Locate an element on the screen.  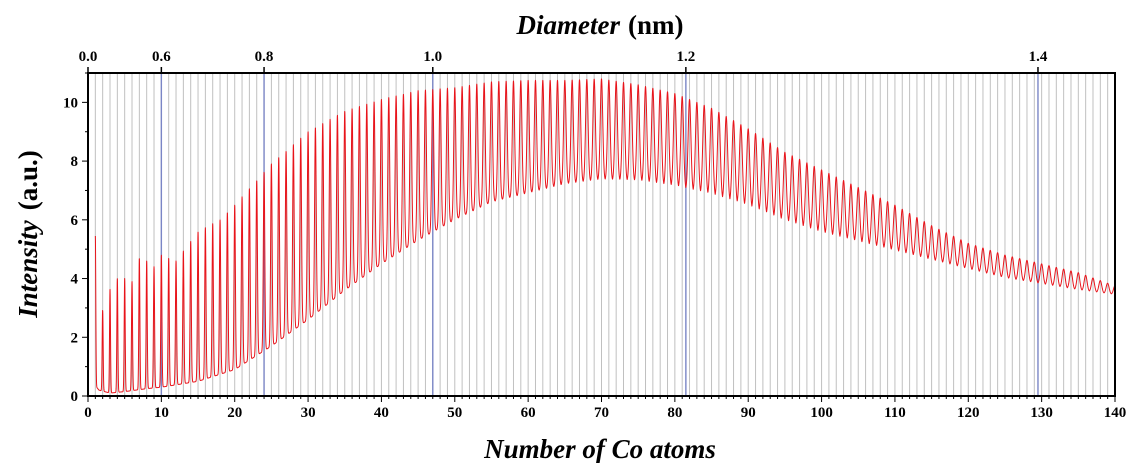
x-tick-label: 50 is located at coordinates (454, 413).